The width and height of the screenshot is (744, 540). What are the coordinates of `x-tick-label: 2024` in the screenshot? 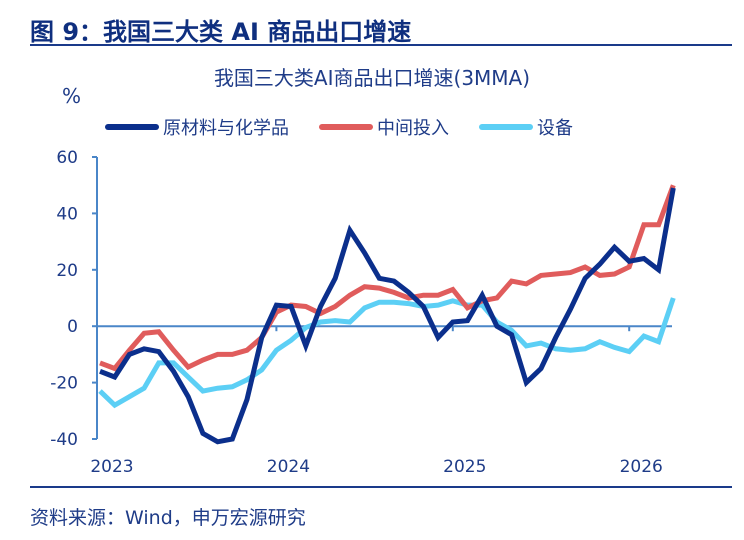 It's located at (288, 467).